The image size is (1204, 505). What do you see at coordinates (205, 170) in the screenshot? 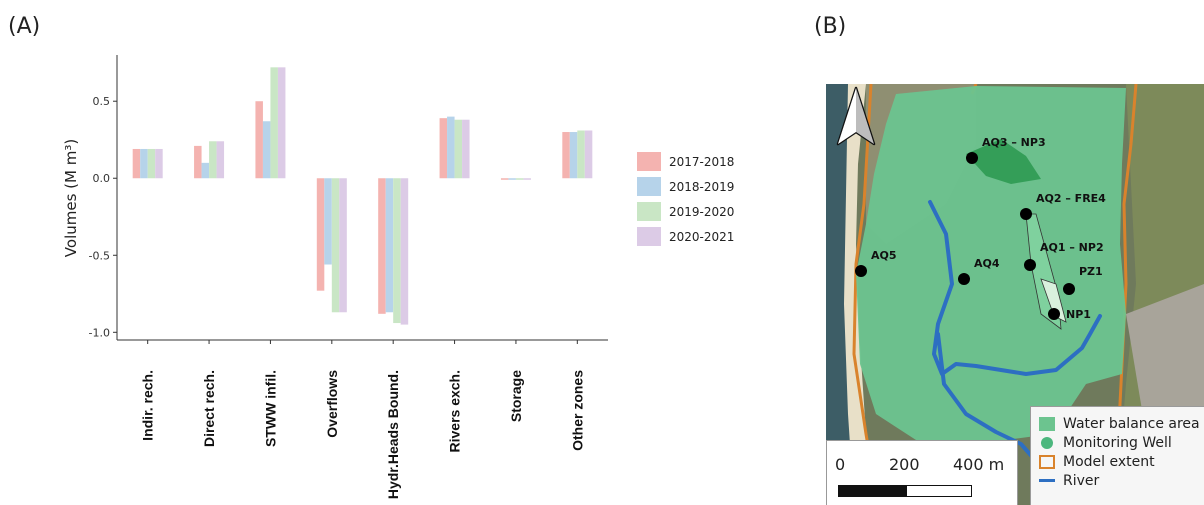
I see `bar-2018-2019-direct-rech-` at bounding box center [205, 170].